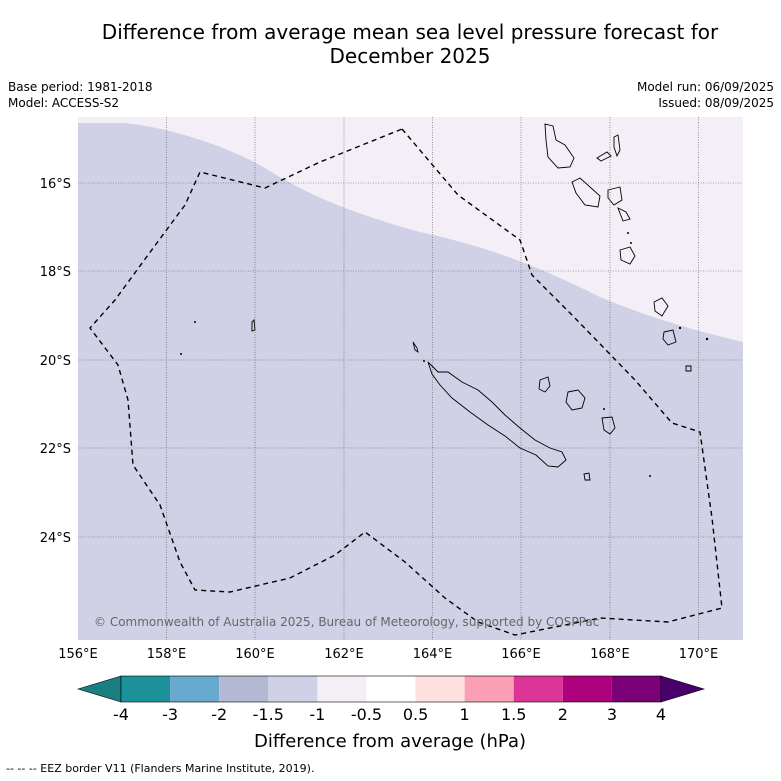 The image size is (781, 781). What do you see at coordinates (563, 714) in the screenshot?
I see `colorbar-tick-label: 2` at bounding box center [563, 714].